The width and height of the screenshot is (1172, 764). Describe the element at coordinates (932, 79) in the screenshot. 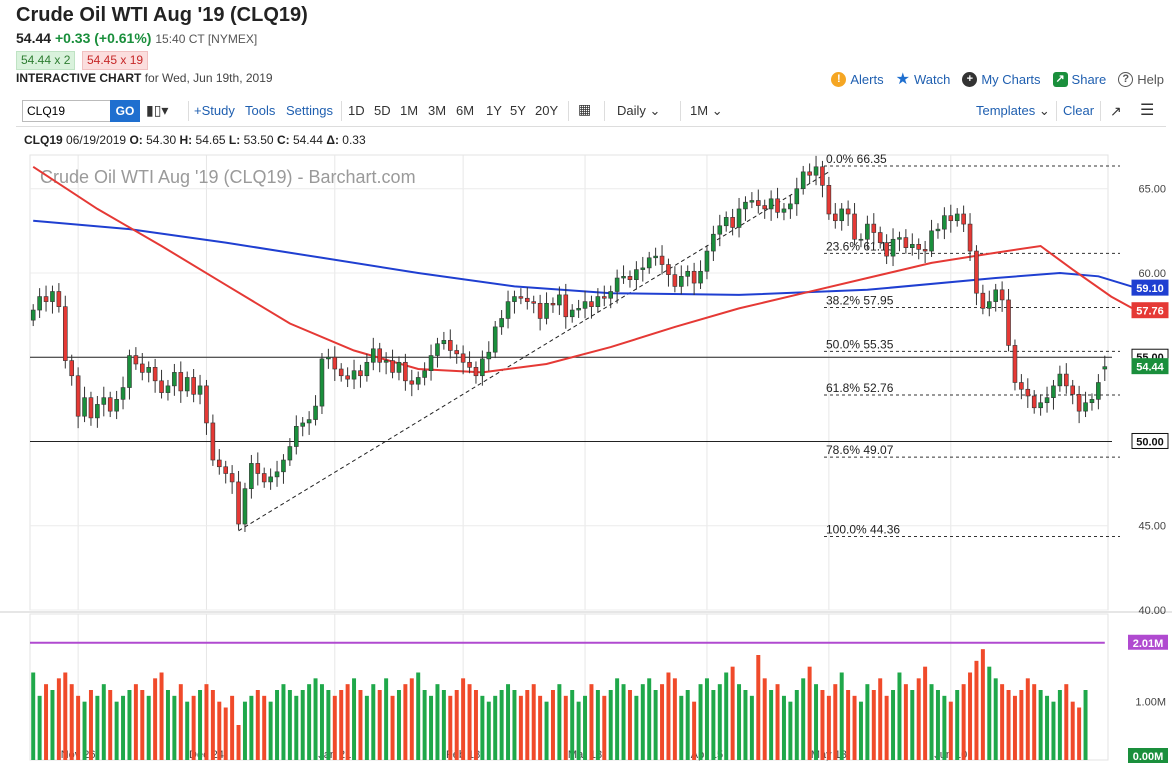

I see `watch-label: Watch` at that location.